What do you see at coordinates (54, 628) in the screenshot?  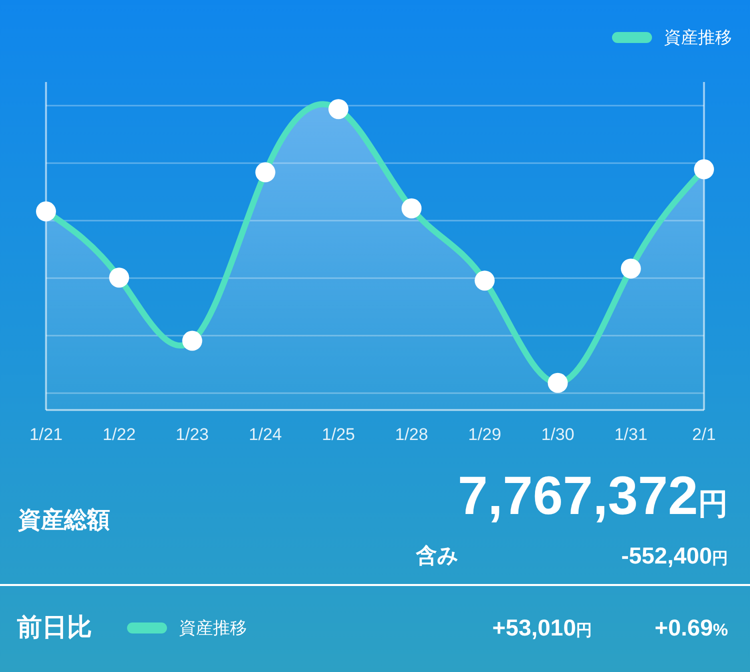 I see `text: 前日比` at bounding box center [54, 628].